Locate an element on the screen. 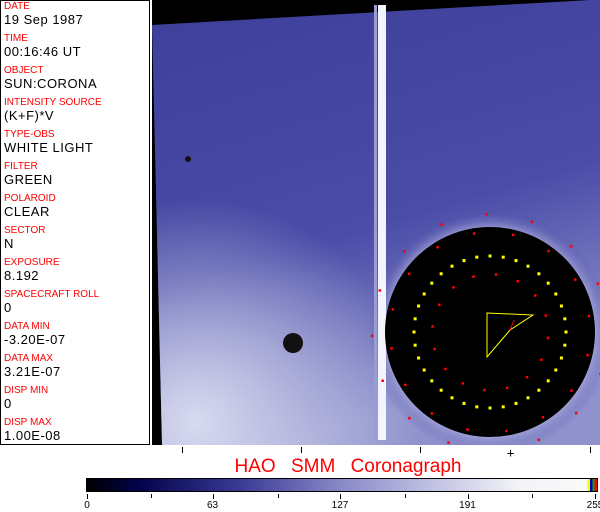 The image size is (600, 512). field-date: DATE 19 Sep 1987 is located at coordinates (76, 14).